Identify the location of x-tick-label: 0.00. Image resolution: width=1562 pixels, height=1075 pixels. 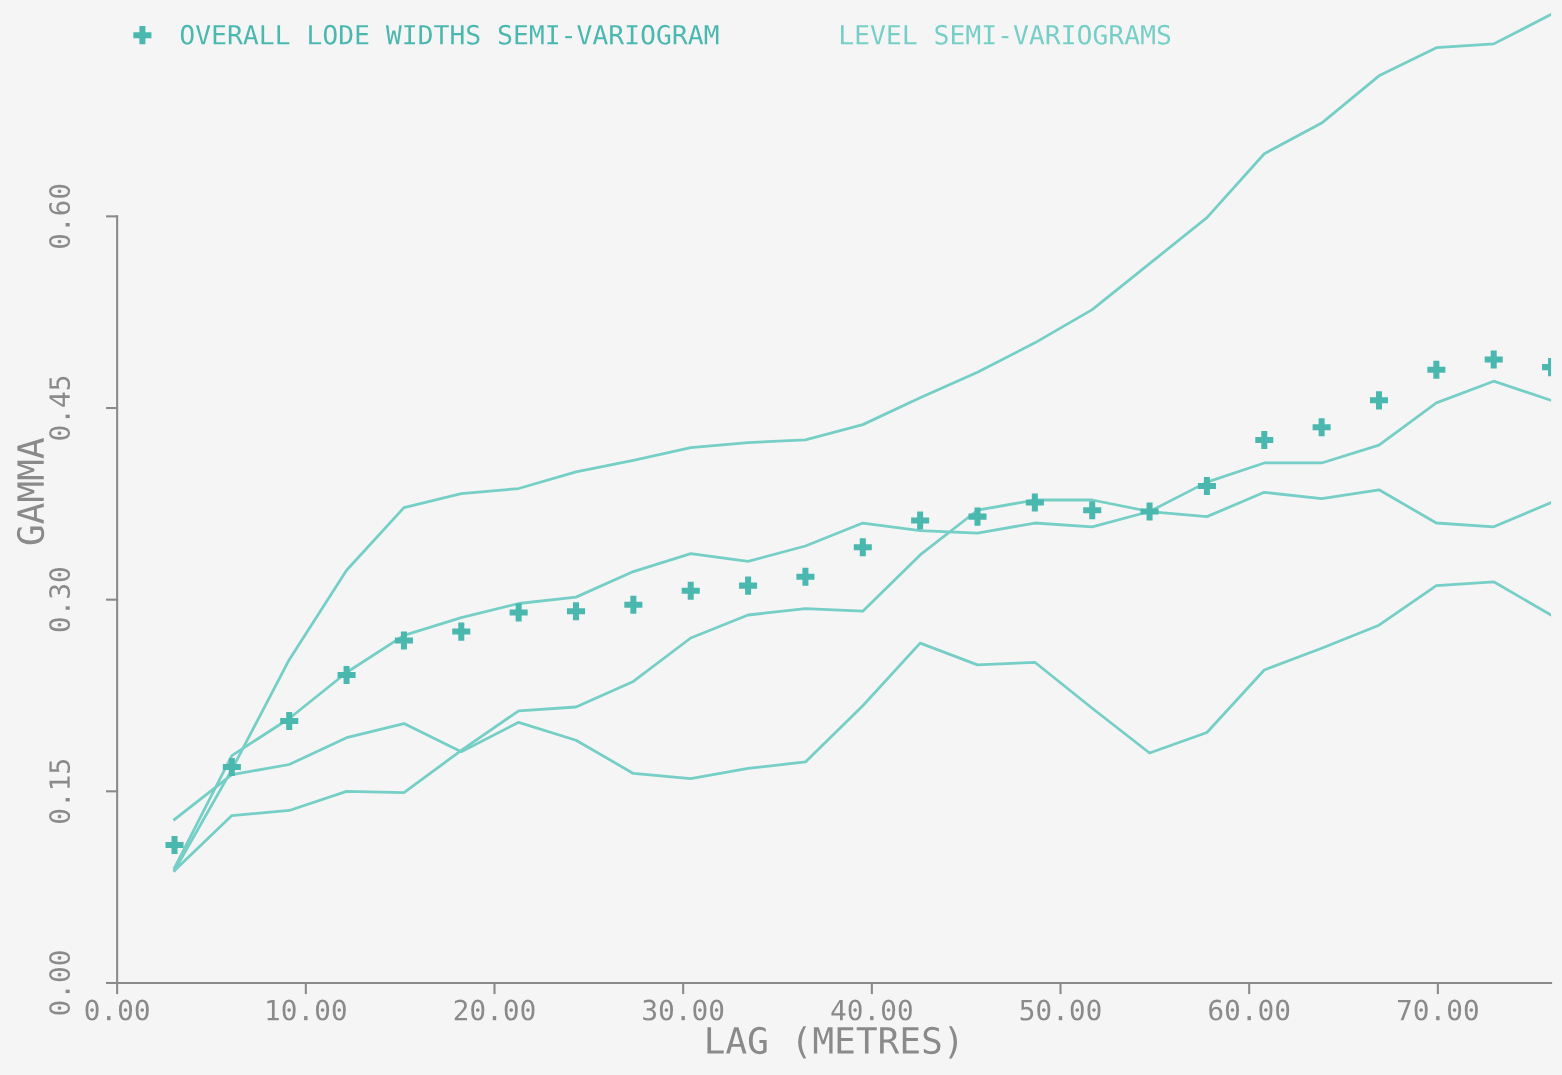
(117, 1010).